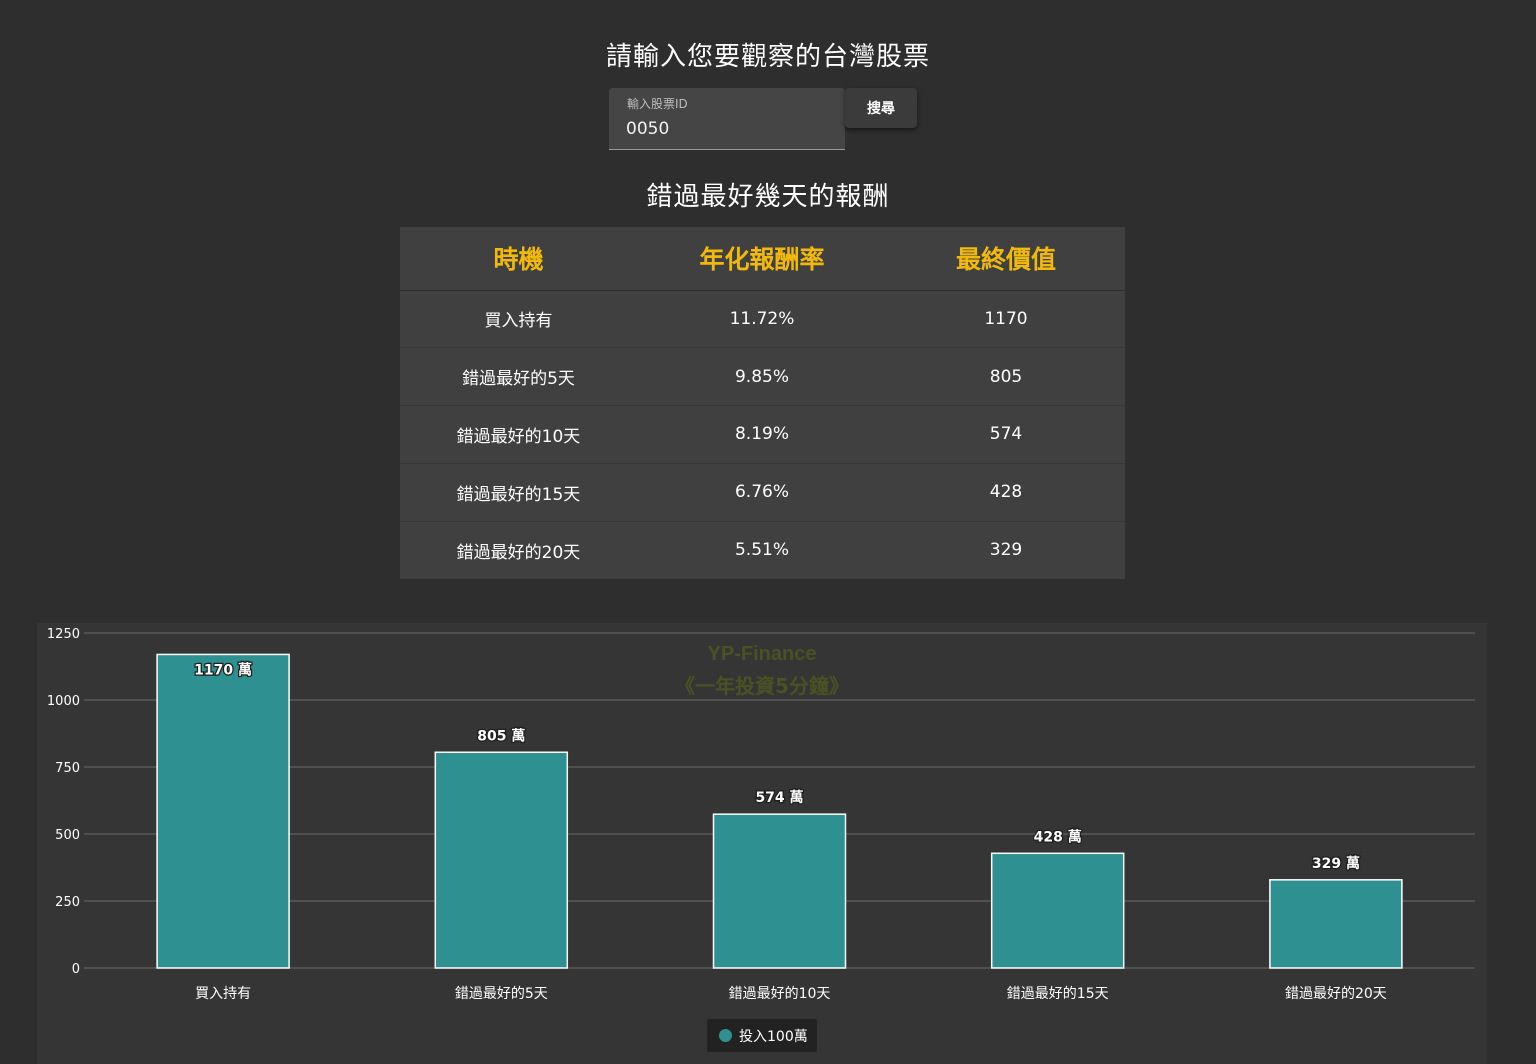  What do you see at coordinates (1058, 836) in the screenshot?
I see `bar-data-label: 428 萬` at bounding box center [1058, 836].